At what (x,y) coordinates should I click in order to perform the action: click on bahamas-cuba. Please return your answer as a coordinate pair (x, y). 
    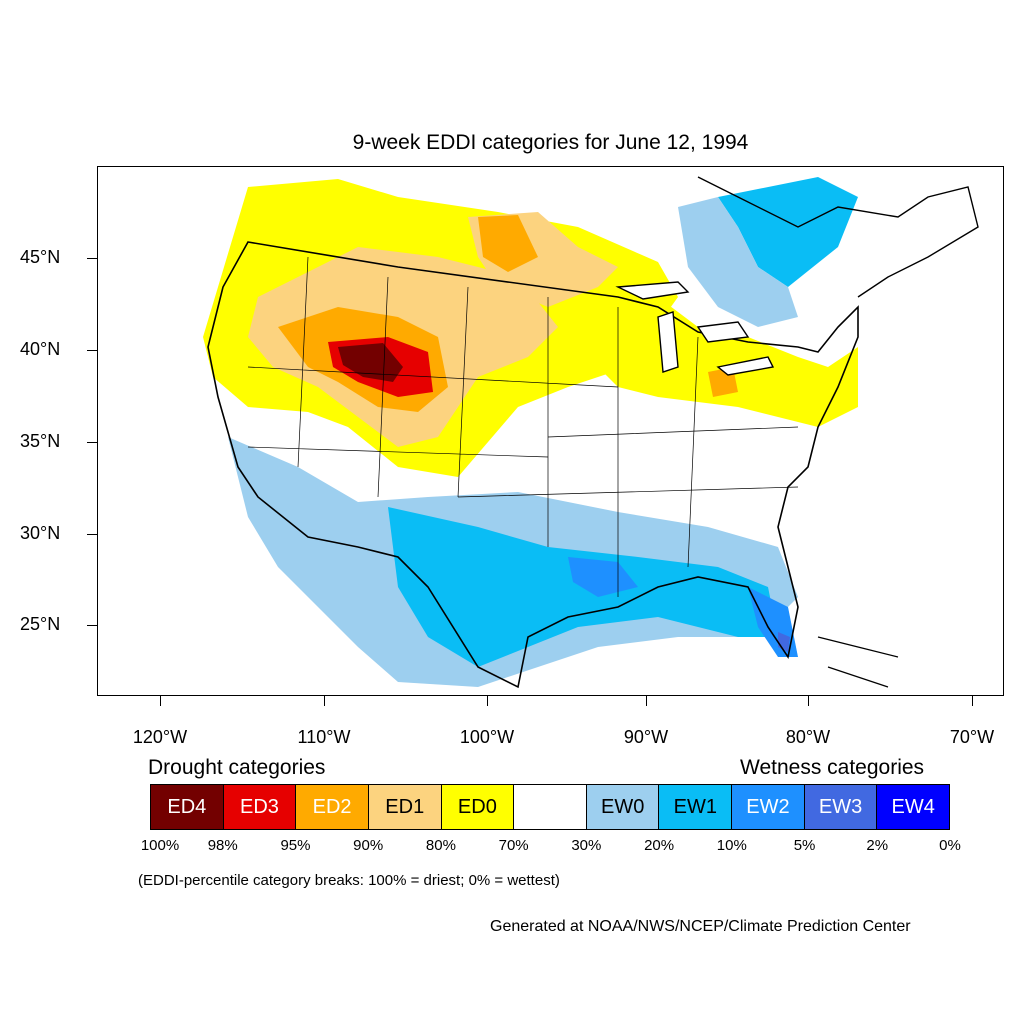
    Looking at the image, I should click on (858, 662).